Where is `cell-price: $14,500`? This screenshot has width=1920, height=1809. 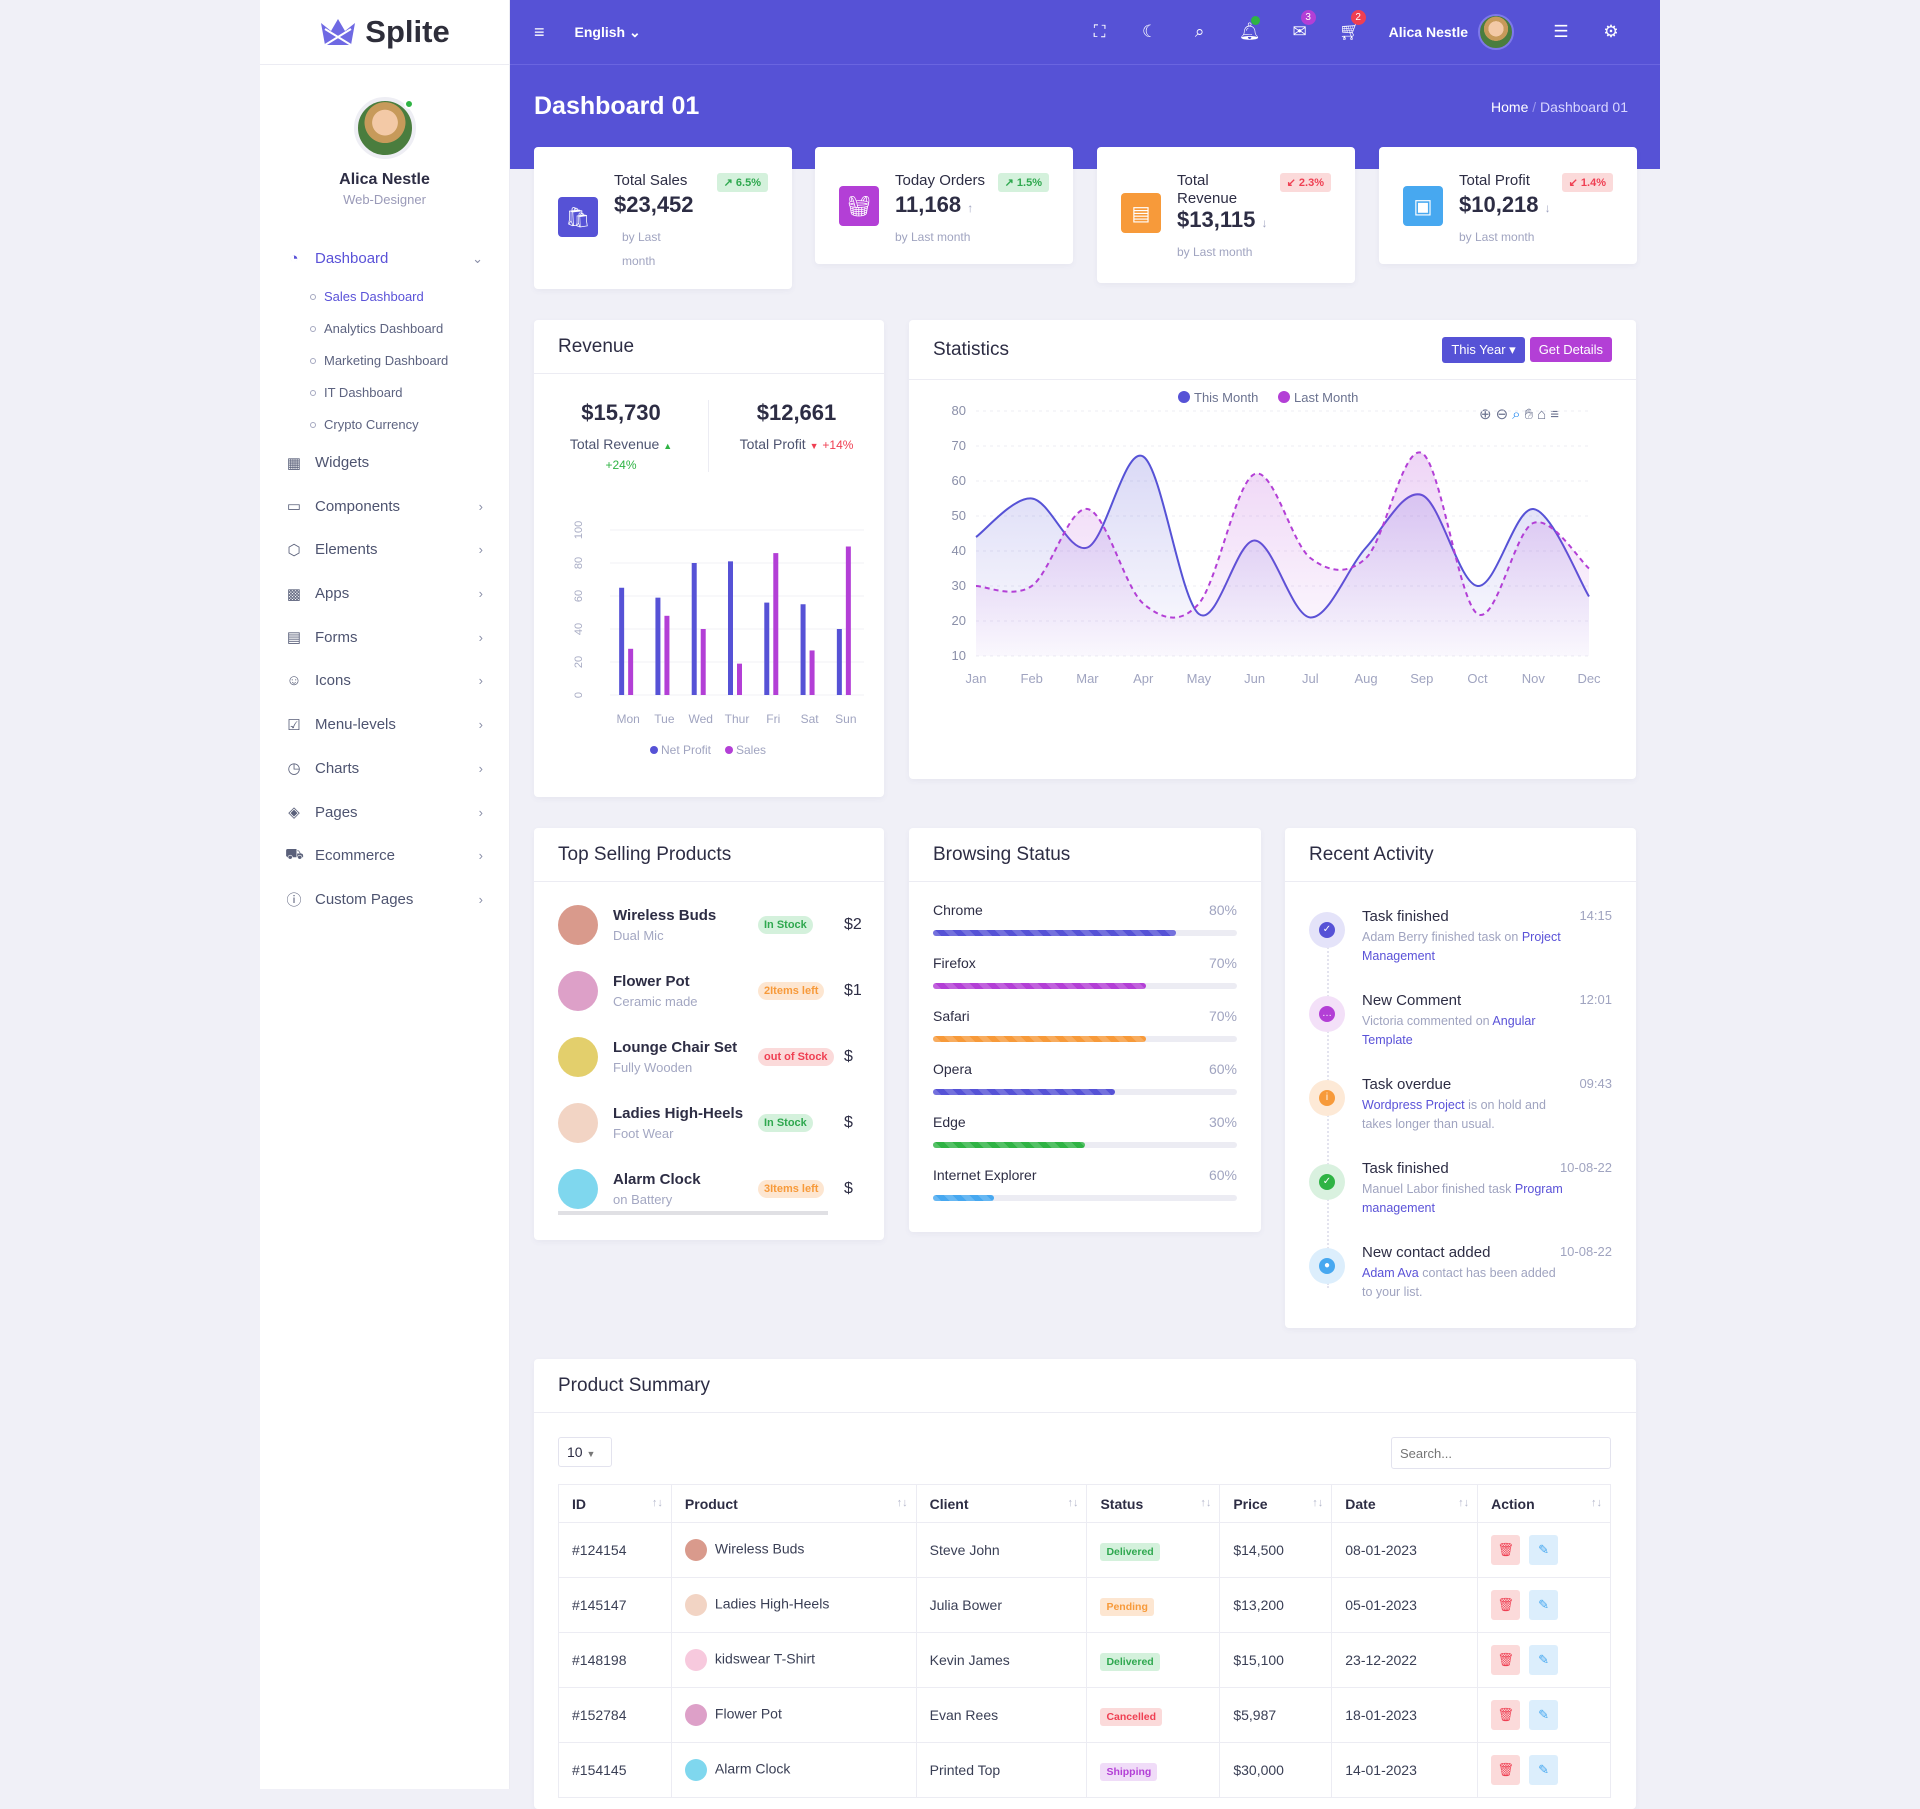 cell-price: $14,500 is located at coordinates (1276, 1550).